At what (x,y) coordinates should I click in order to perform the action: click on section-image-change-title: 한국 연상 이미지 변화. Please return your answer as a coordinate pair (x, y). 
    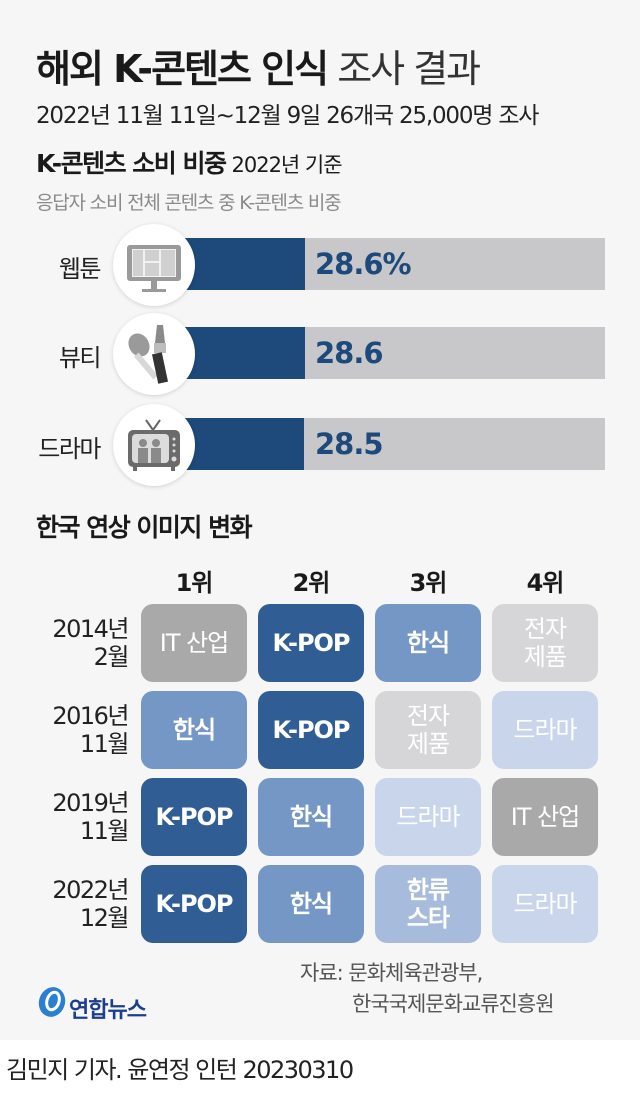
    Looking at the image, I should click on (144, 527).